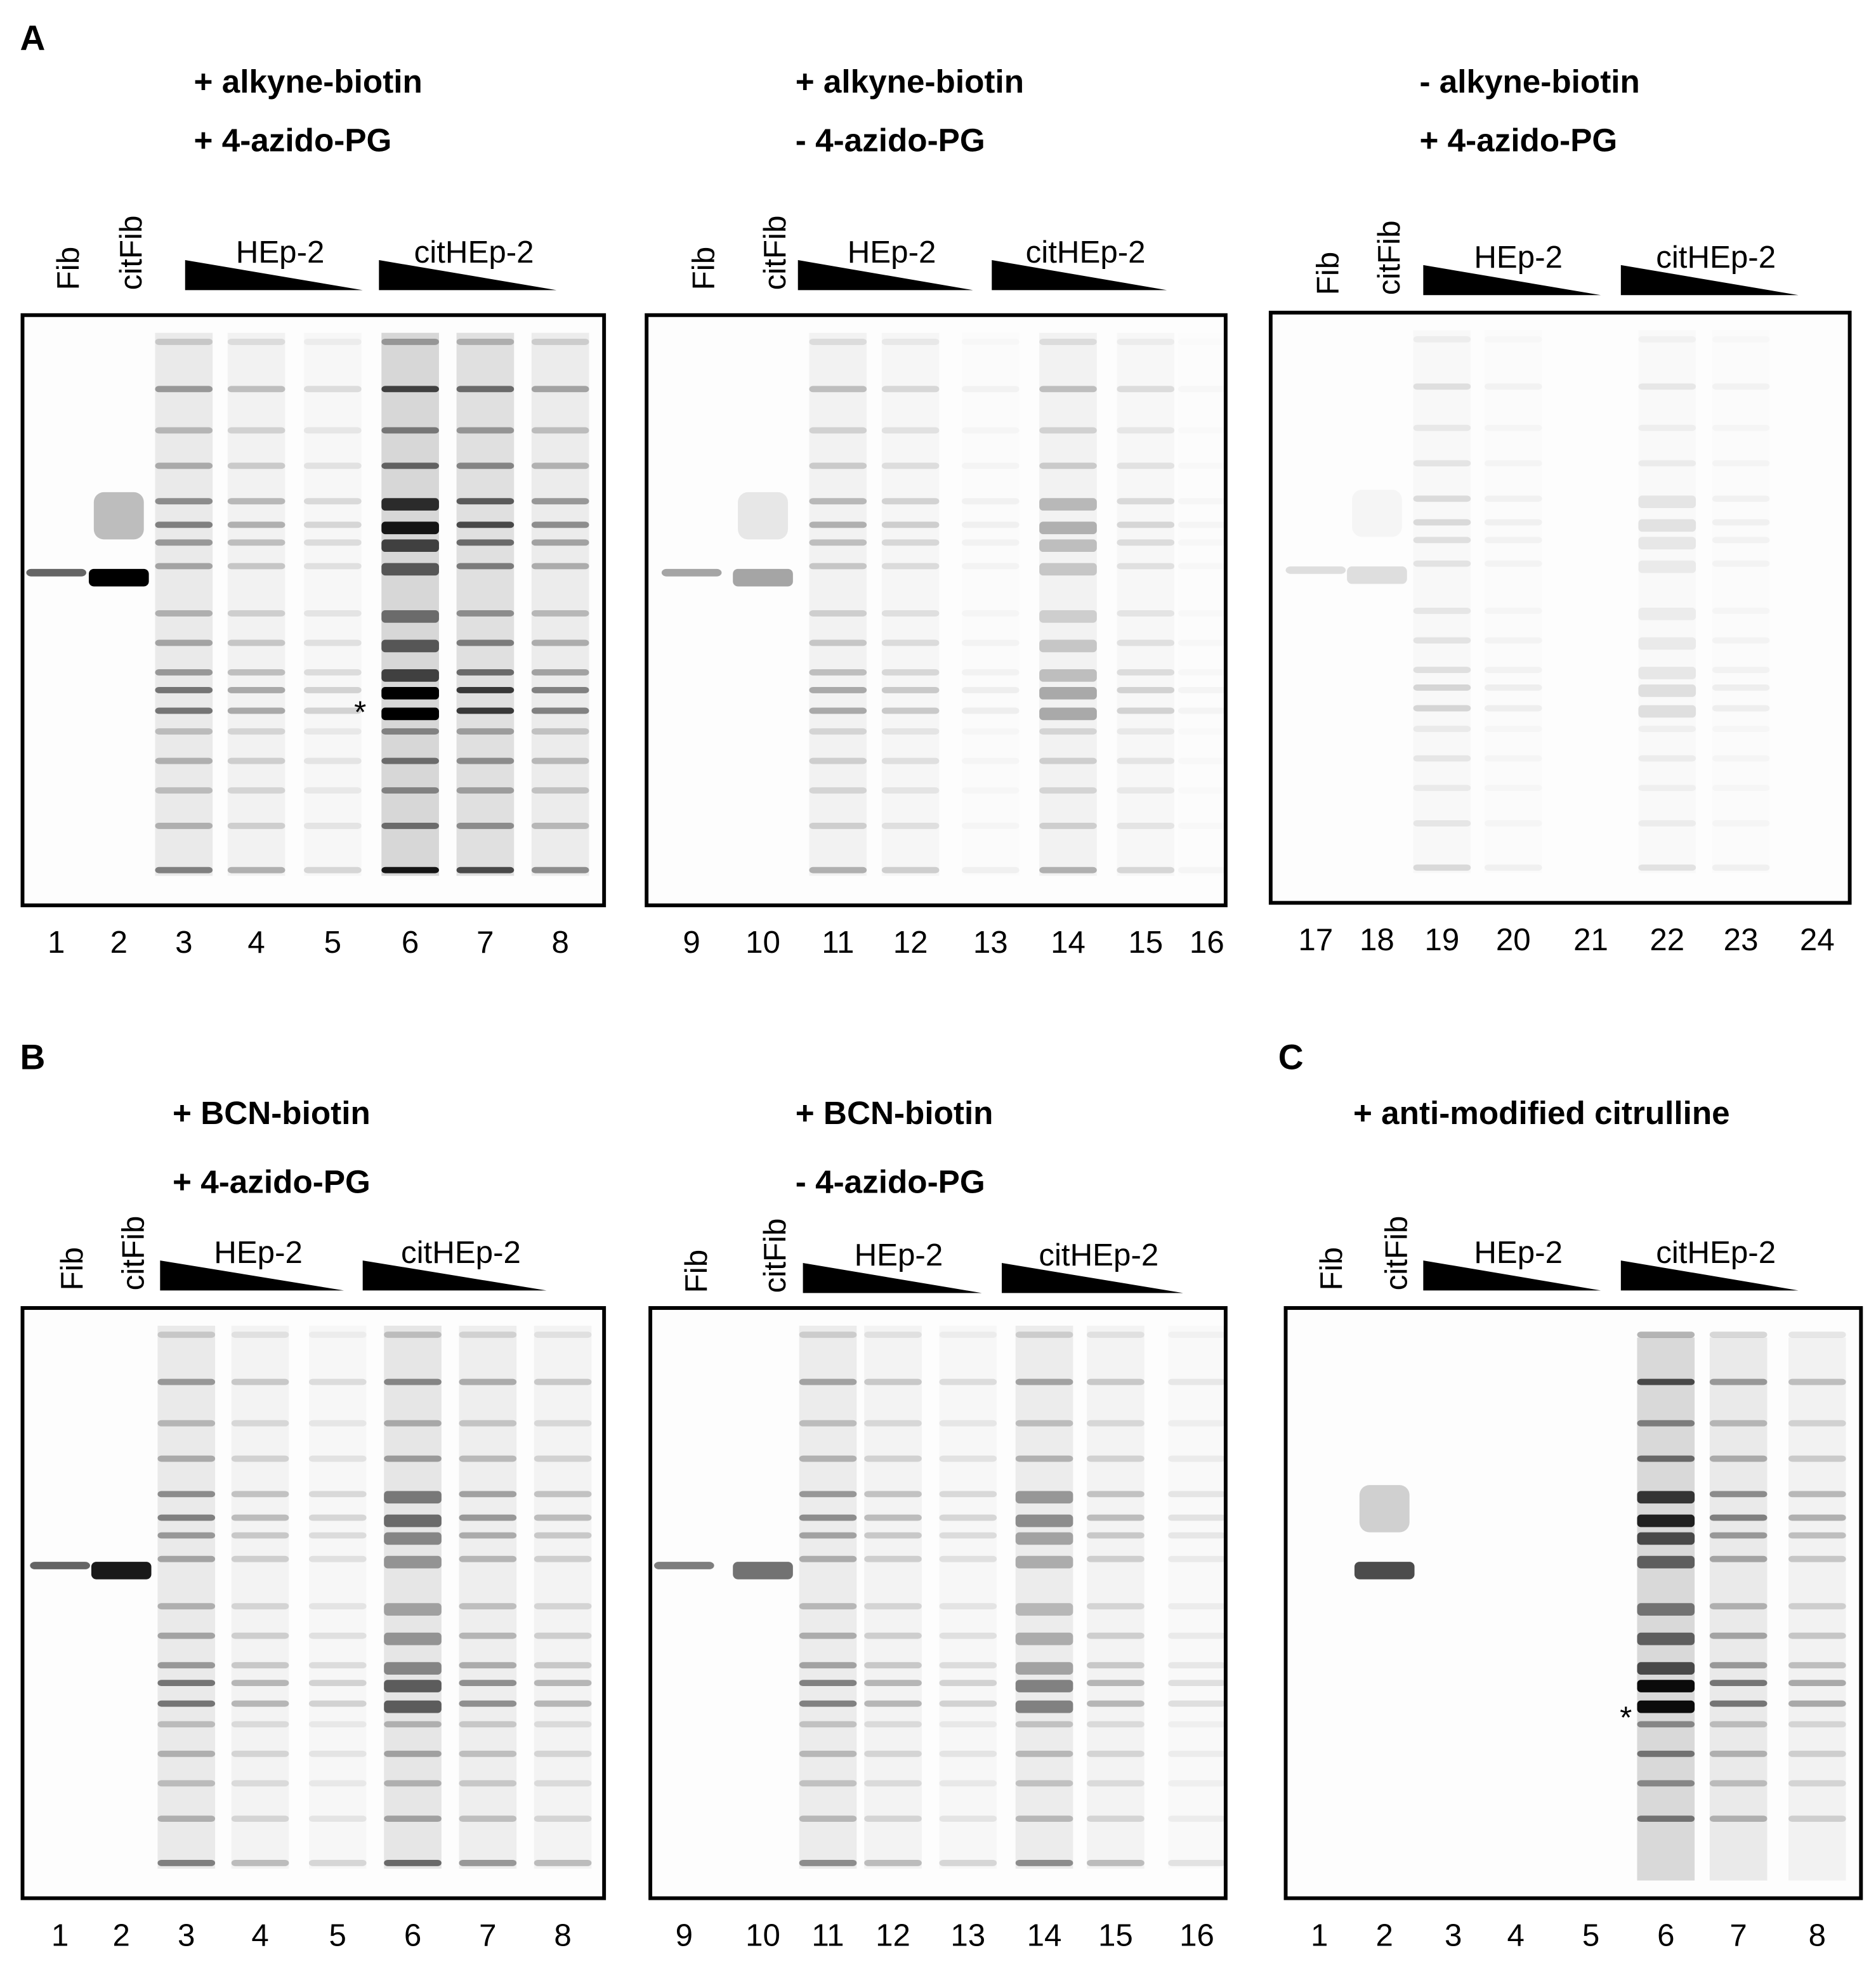 Image resolution: width=1876 pixels, height=1962 pixels. Describe the element at coordinates (1377, 939) in the screenshot. I see `lane-number: 18` at that location.